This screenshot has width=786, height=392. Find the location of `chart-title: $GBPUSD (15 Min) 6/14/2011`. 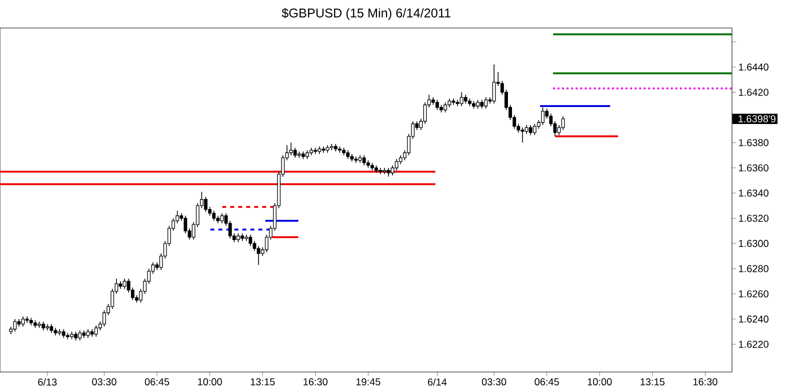

chart-title: $GBPUSD (15 Min) 6/14/2011 is located at coordinates (366, 14).